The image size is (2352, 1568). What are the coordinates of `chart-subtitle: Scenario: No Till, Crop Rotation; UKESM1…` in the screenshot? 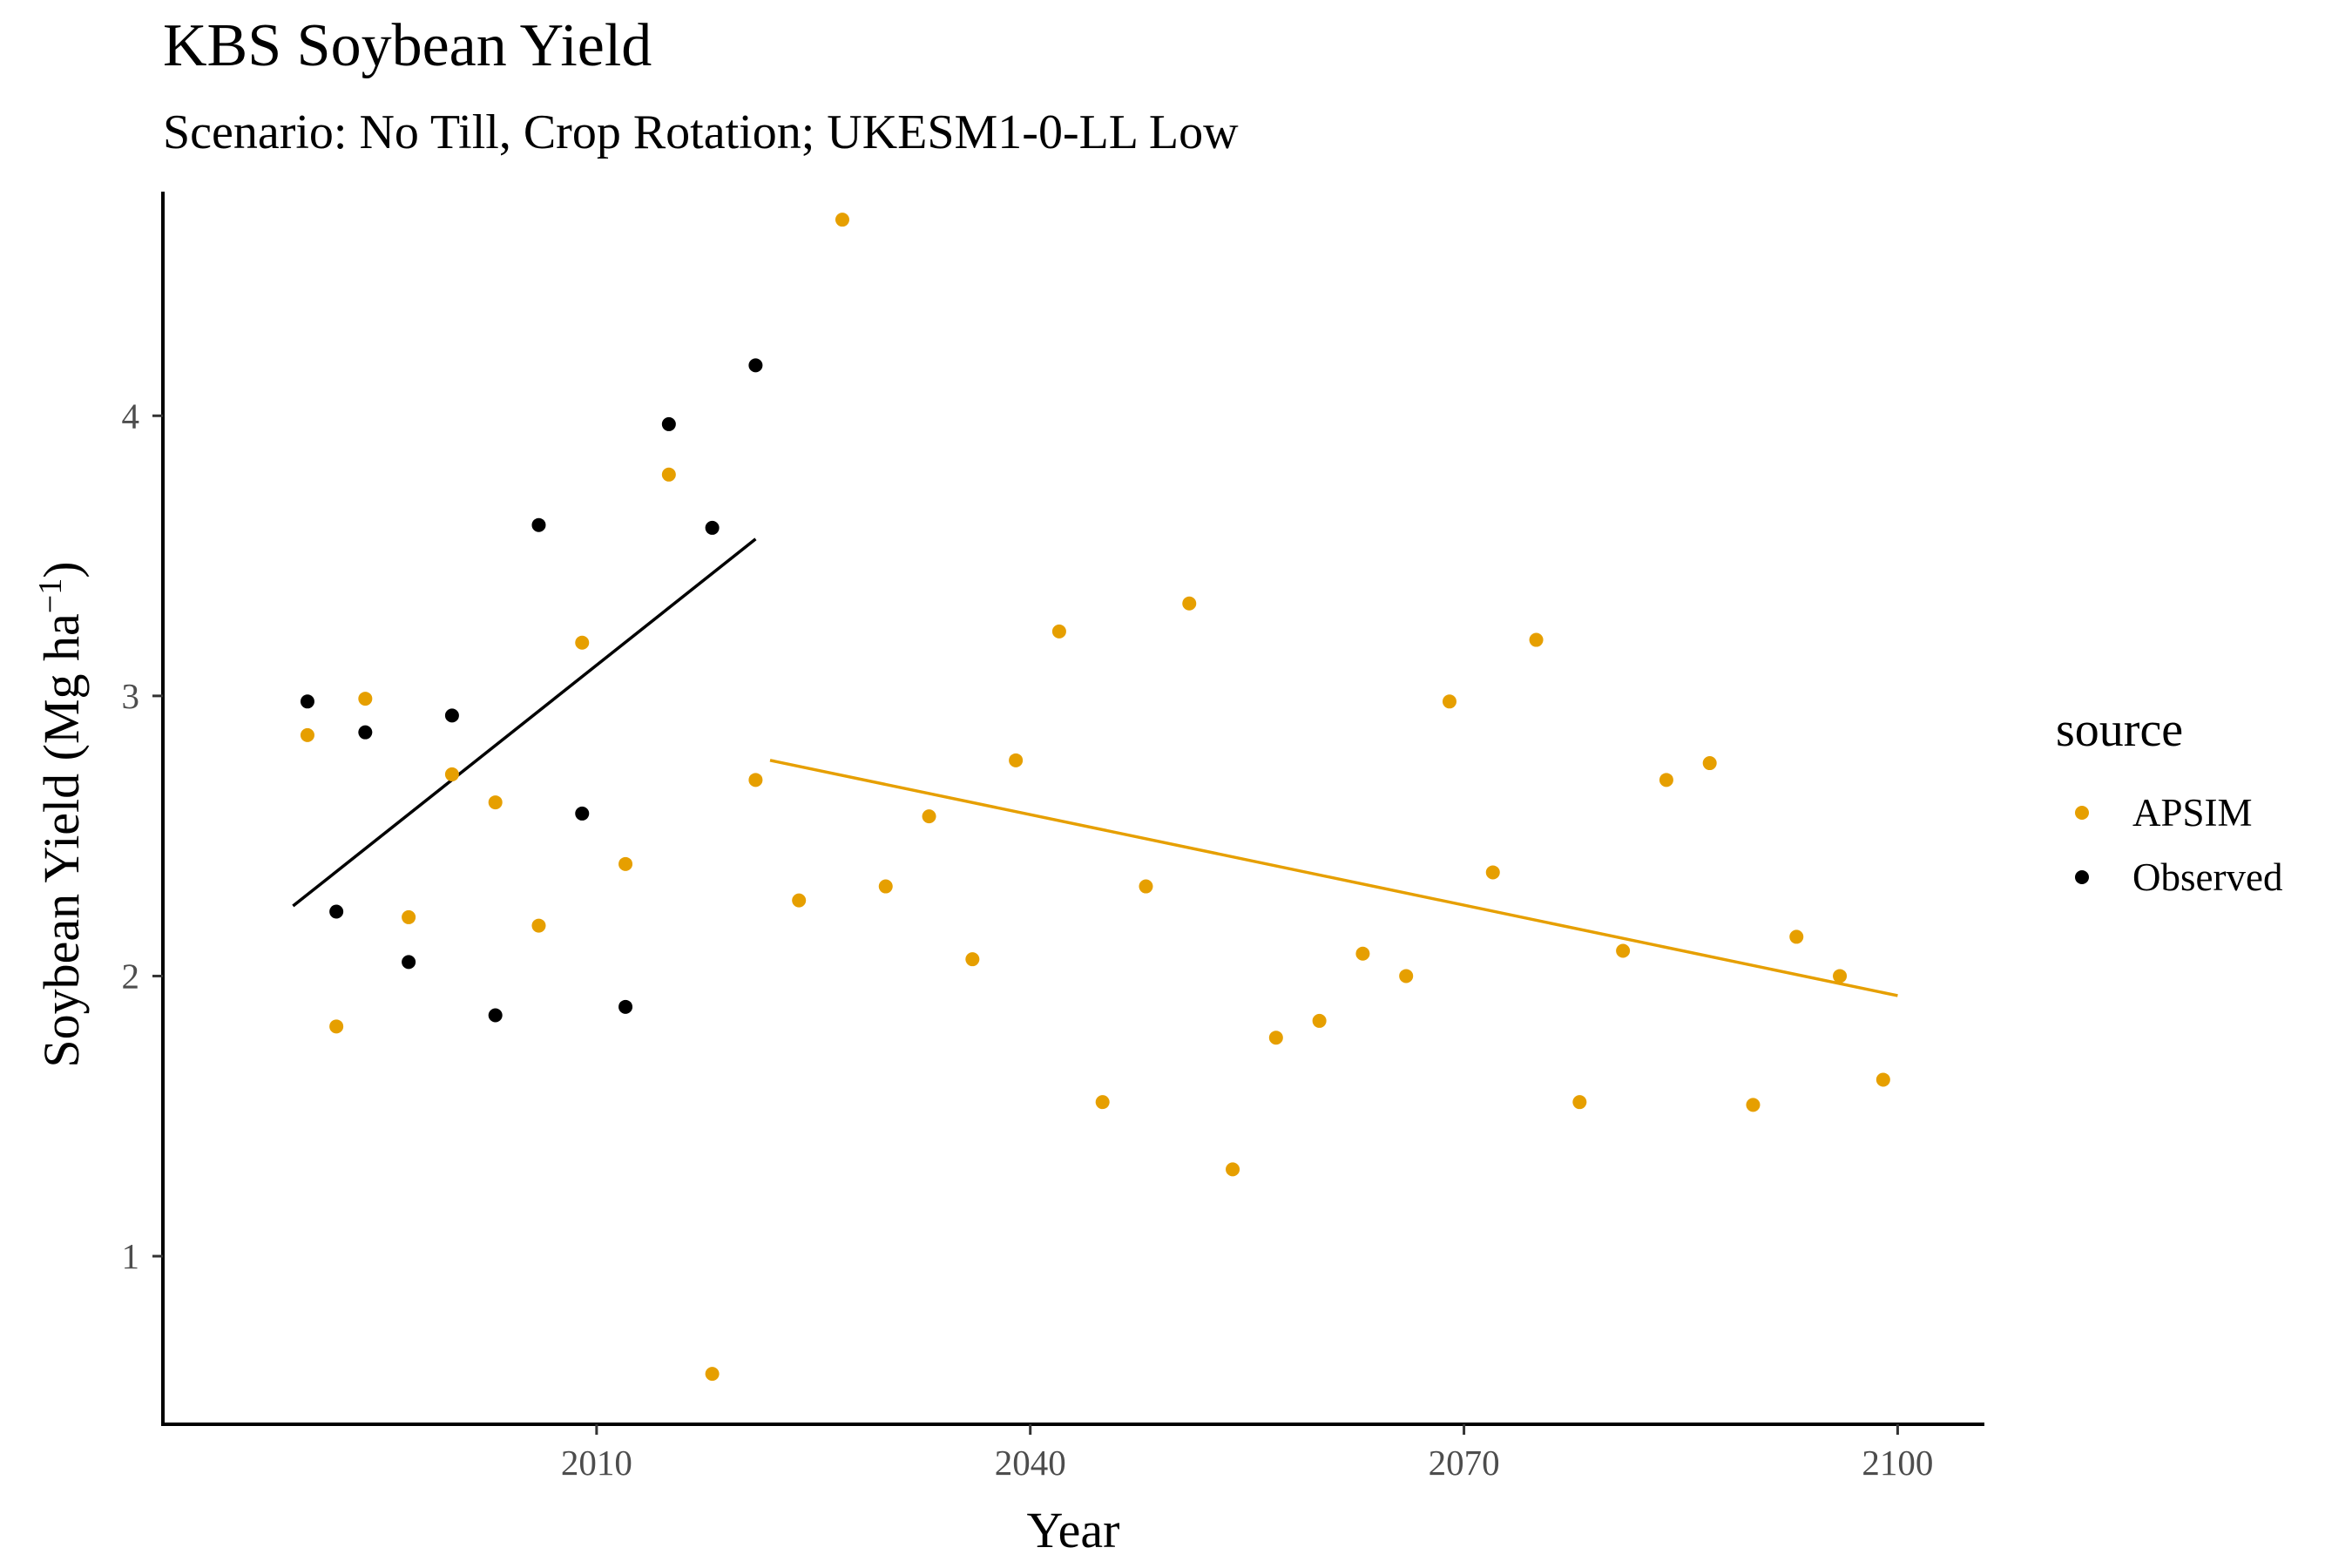 It's located at (701, 132).